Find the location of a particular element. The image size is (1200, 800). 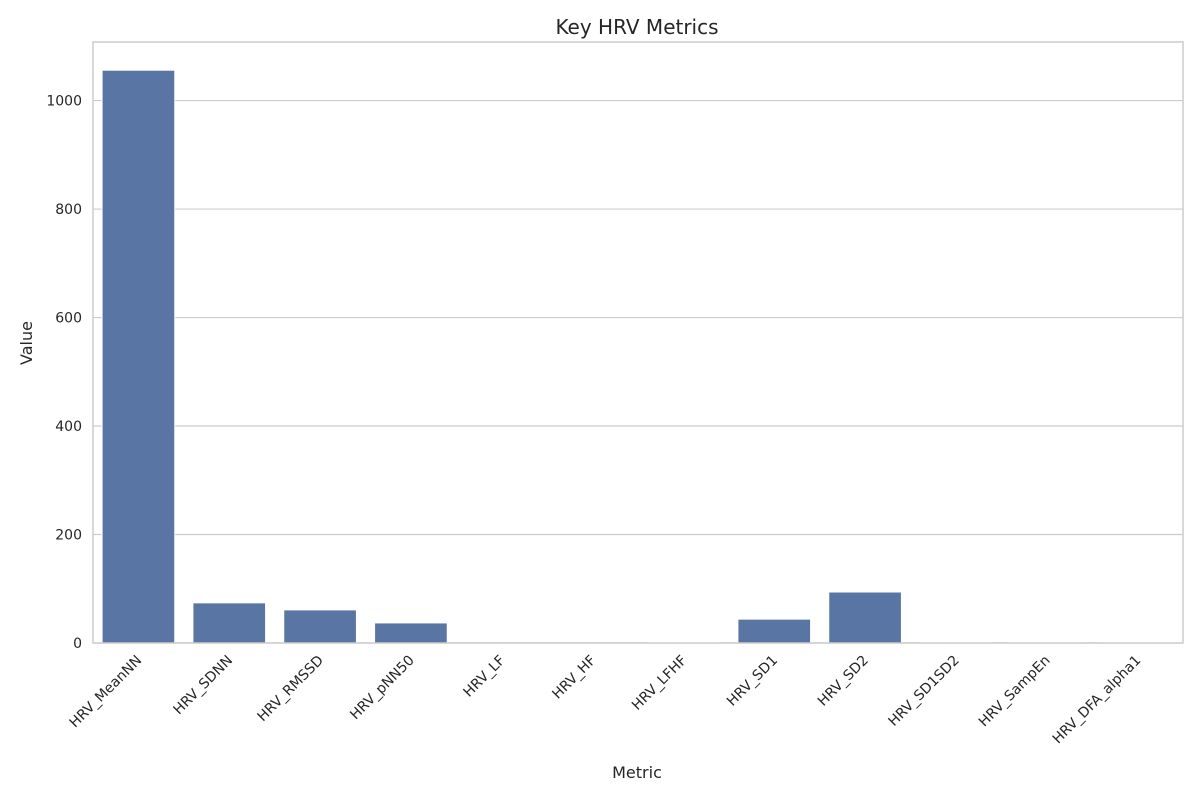

y-tick-labels: 0 200 400 600 800 1000 is located at coordinates (64, 373).